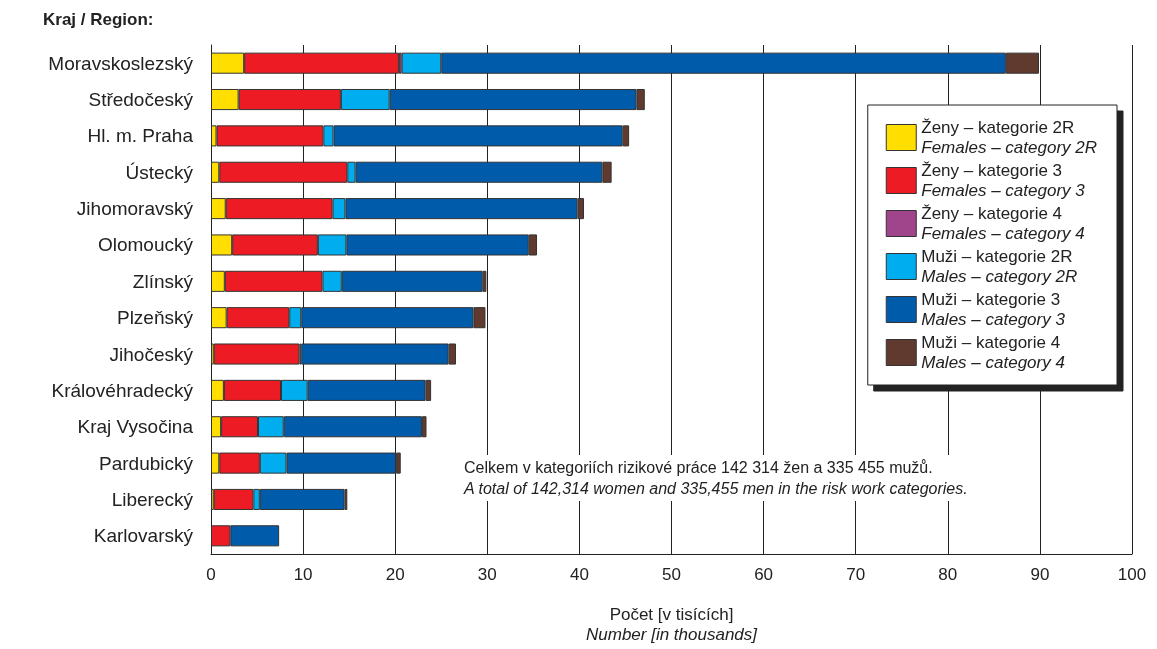 The width and height of the screenshot is (1157, 649). What do you see at coordinates (579, 574) in the screenshot?
I see `x-tick-label: 40` at bounding box center [579, 574].